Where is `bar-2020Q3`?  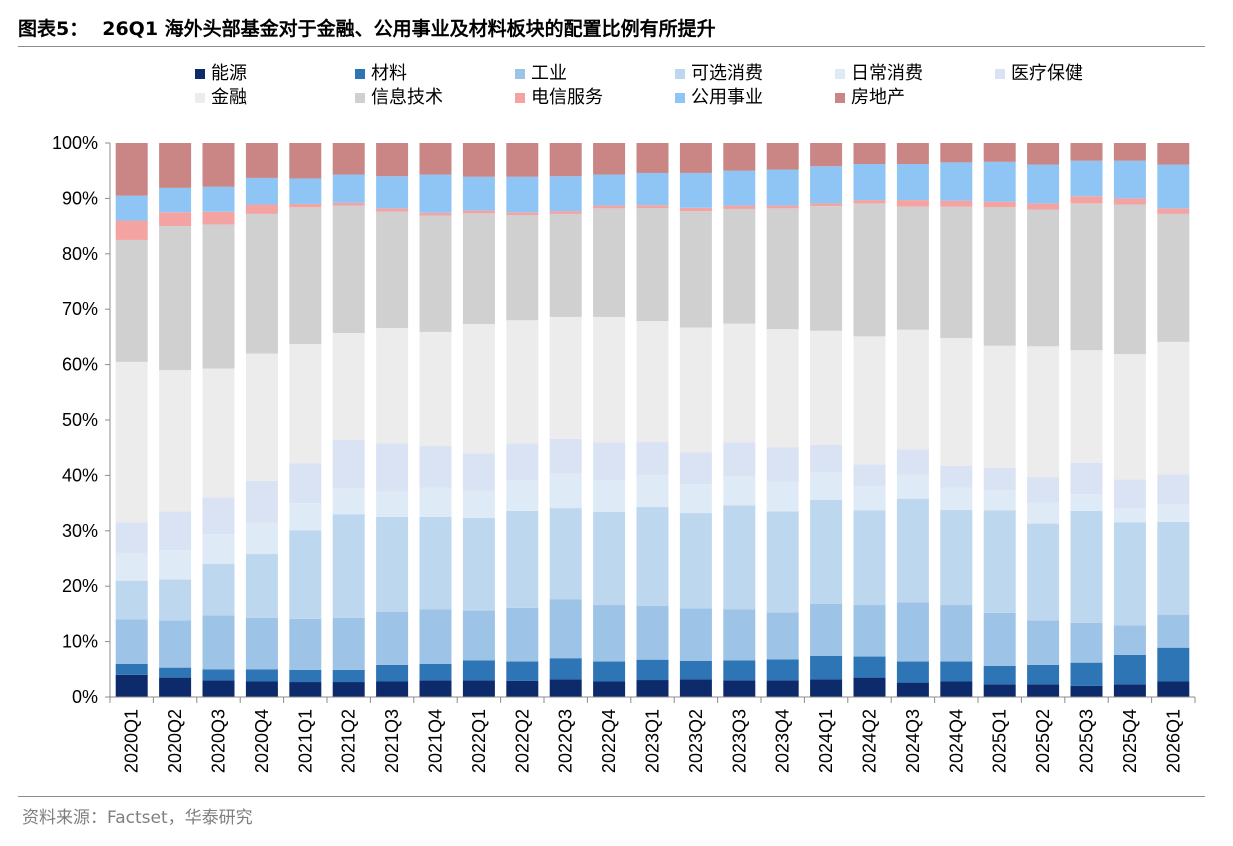
bar-2020Q3 is located at coordinates (218, 420).